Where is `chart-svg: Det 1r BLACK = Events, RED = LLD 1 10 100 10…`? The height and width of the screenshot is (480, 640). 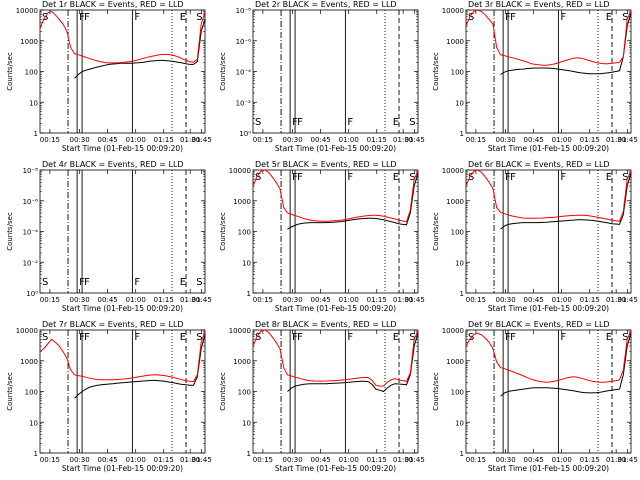
chart-svg: Det 1r BLACK = Events, RED = LLD 1 10 100 10… is located at coordinates (109, 76).